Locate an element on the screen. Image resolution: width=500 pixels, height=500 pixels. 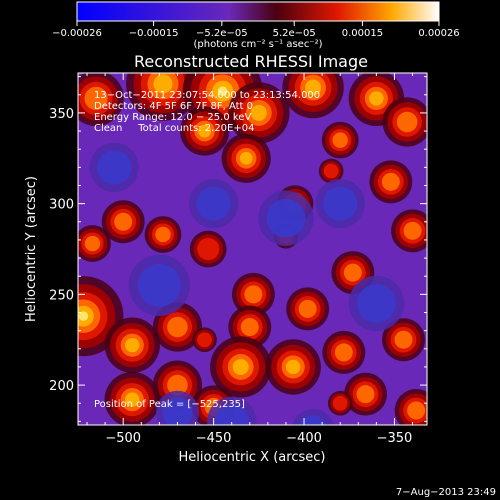
chart-title: Reconstructed RHESSI Image is located at coordinates (251, 61).